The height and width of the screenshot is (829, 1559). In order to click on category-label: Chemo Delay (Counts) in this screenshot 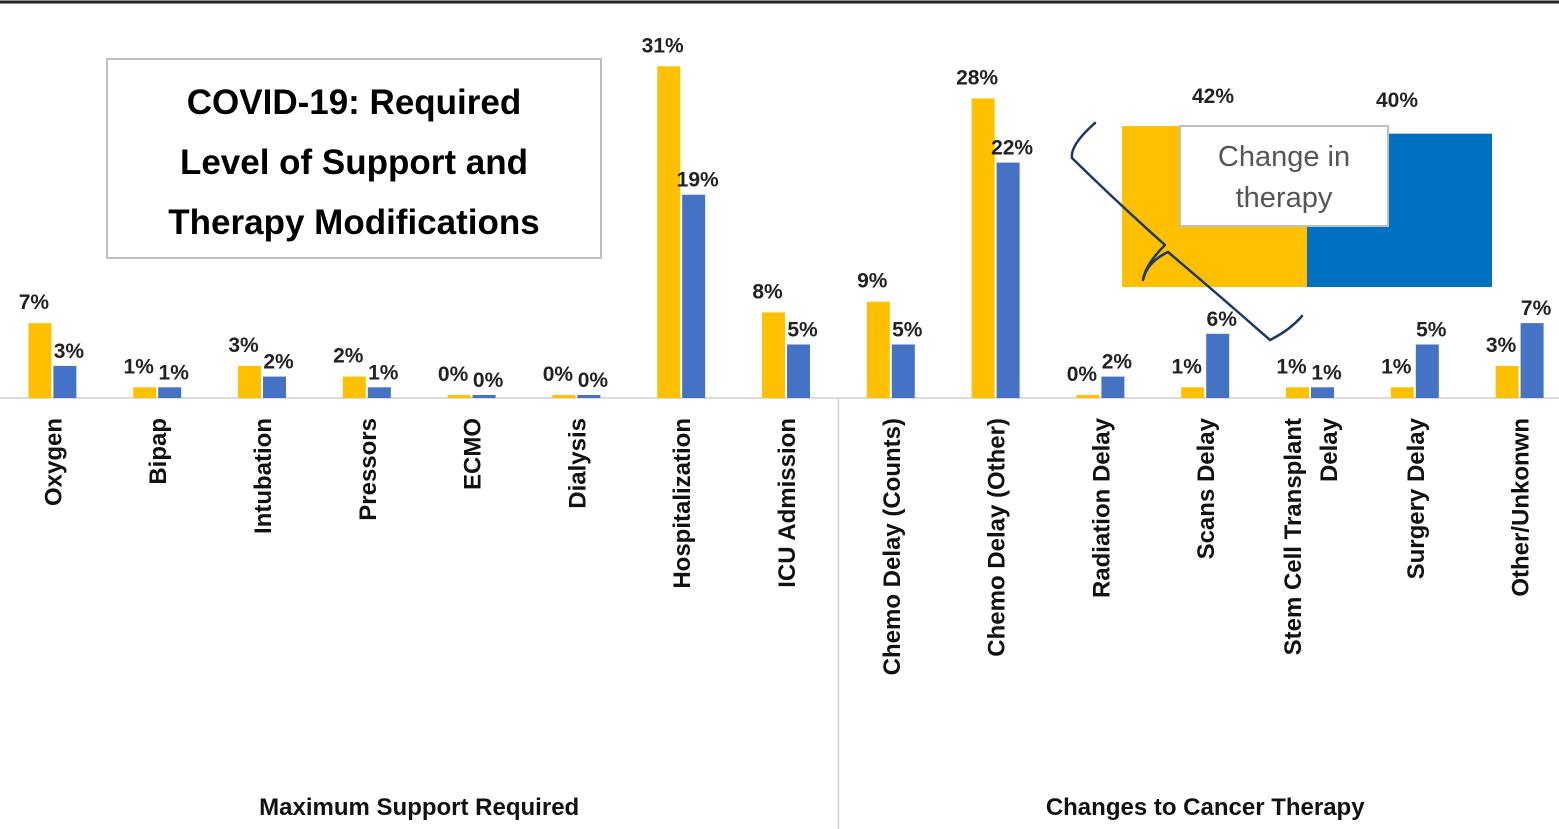, I will do `click(892, 546)`.